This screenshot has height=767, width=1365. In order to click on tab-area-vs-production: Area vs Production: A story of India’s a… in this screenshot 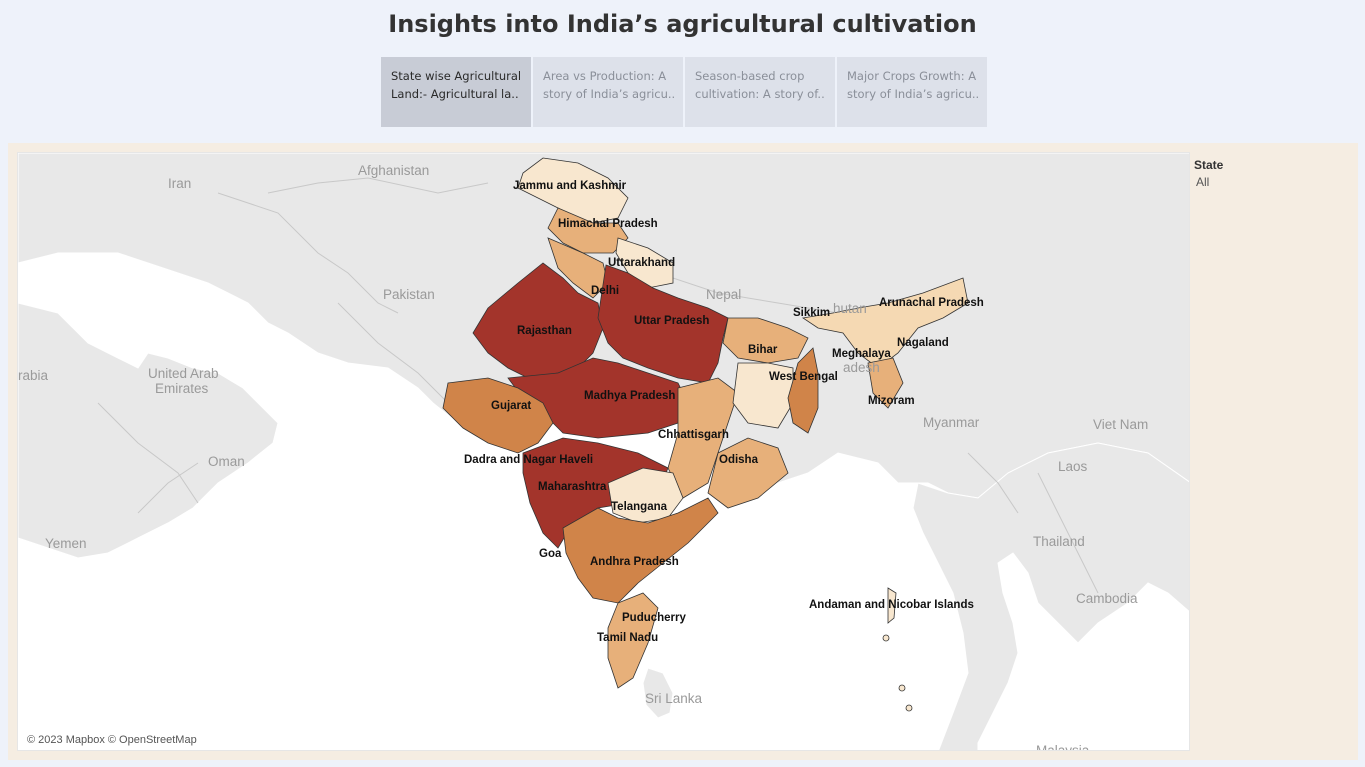, I will do `click(608, 92)`.